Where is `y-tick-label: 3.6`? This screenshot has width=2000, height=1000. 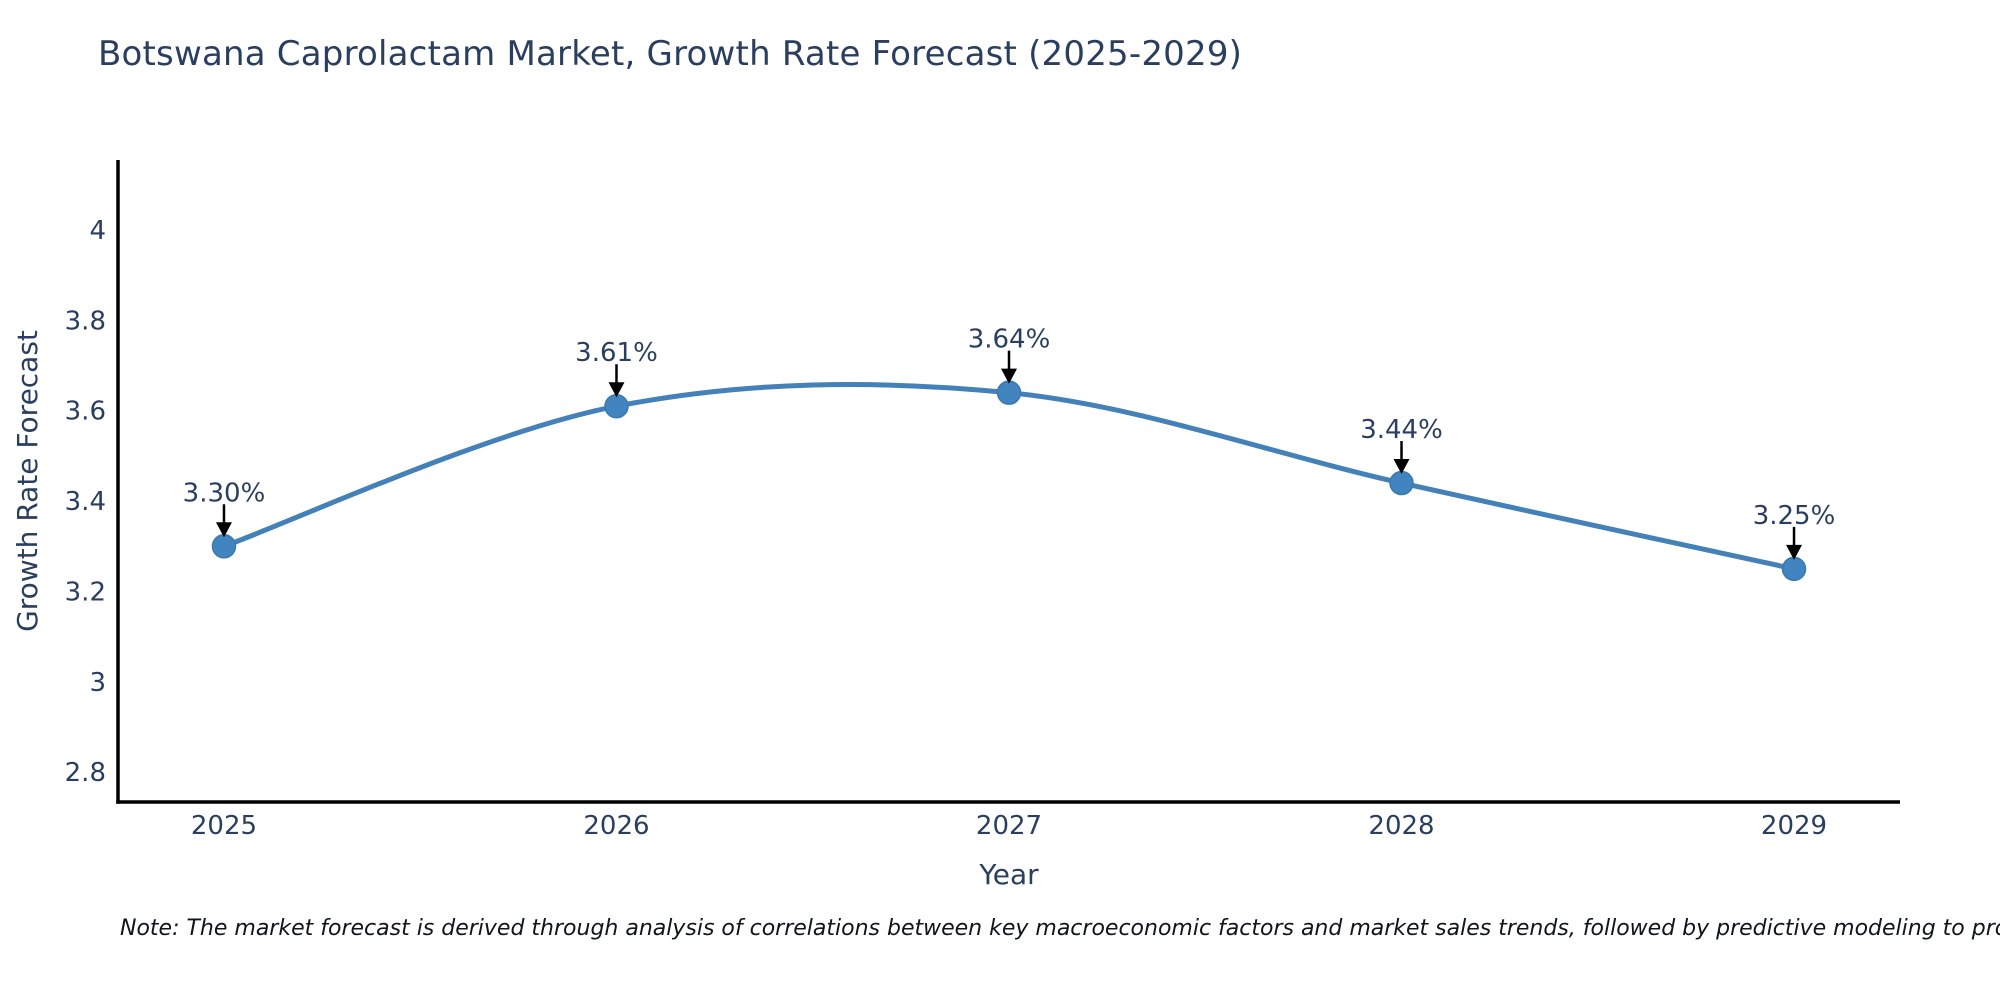 y-tick-label: 3.6 is located at coordinates (85, 412).